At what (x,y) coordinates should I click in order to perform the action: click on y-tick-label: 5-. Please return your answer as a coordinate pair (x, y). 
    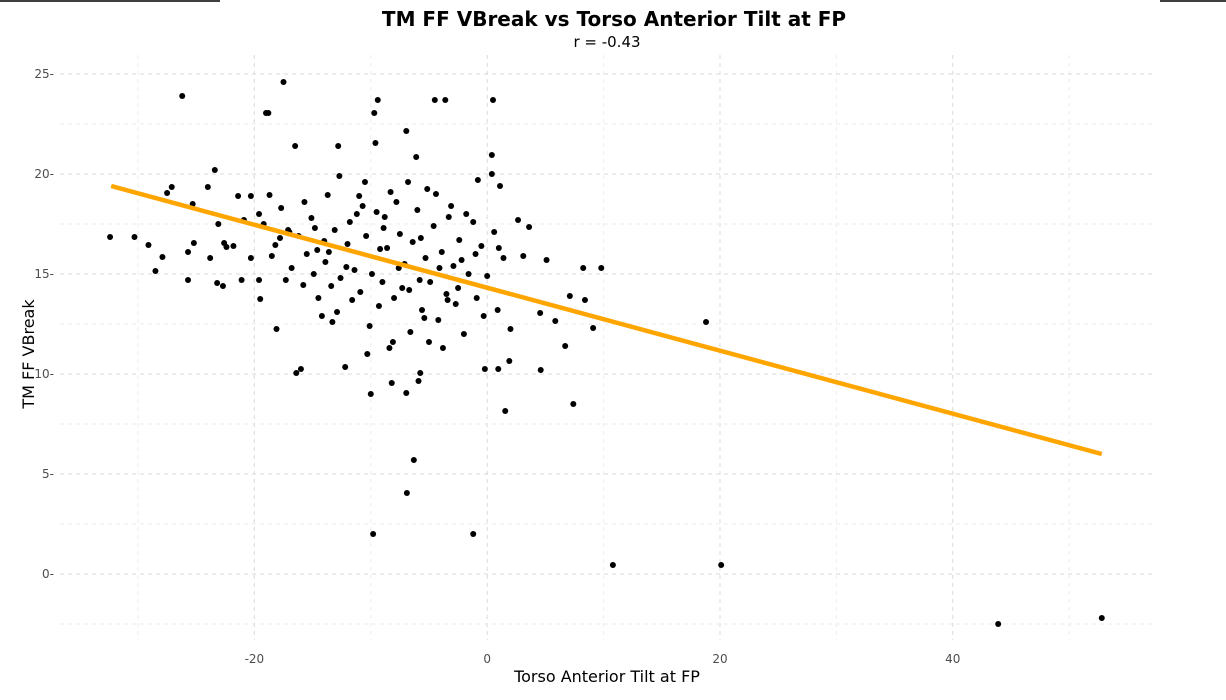
    Looking at the image, I should click on (48, 474).